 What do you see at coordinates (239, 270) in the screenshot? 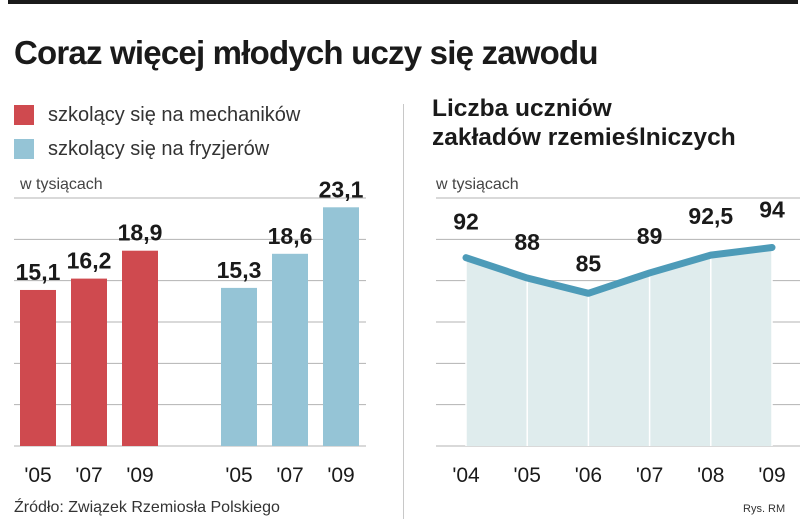
I see `bar-value-label: 15,3` at bounding box center [239, 270].